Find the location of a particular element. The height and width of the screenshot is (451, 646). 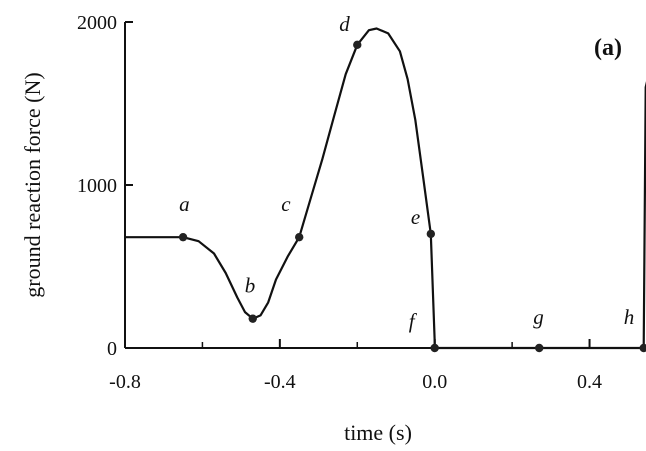

x-tick-label: -0.8 is located at coordinates (125, 382).